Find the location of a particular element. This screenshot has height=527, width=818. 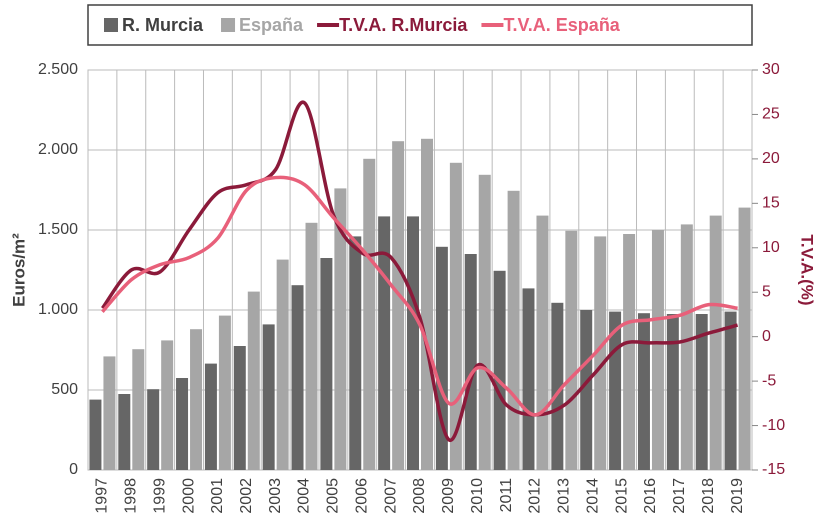

y2-tick-label: 15 is located at coordinates (771, 203).